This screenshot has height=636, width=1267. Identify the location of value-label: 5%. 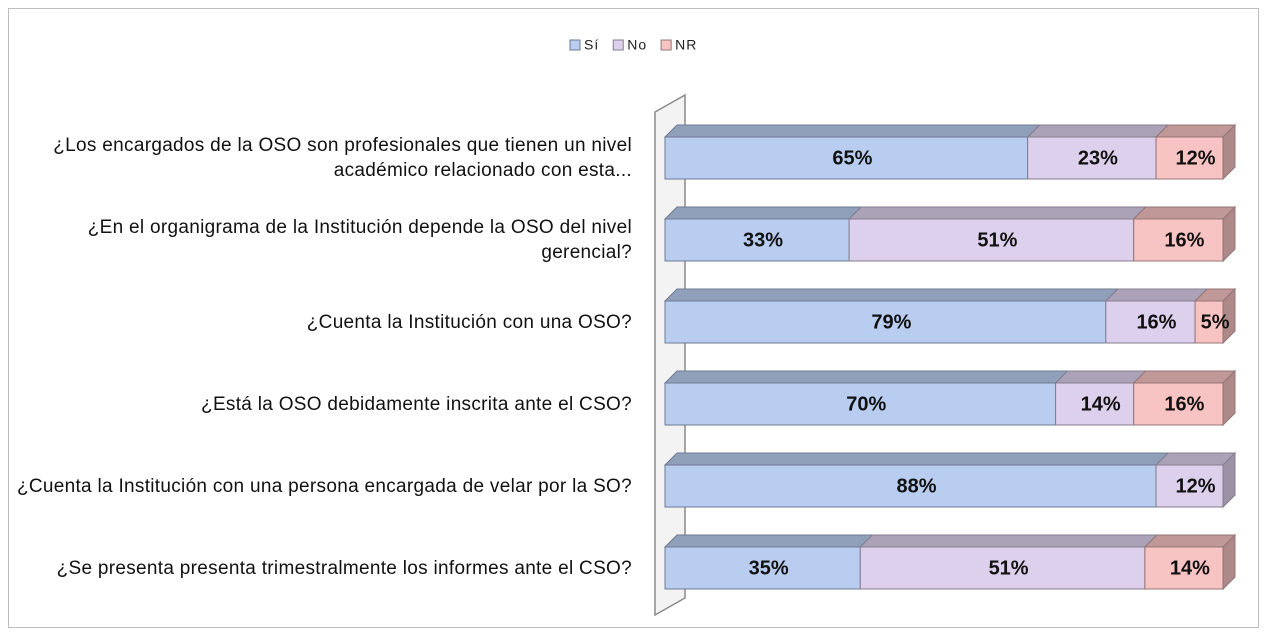
(1215, 322).